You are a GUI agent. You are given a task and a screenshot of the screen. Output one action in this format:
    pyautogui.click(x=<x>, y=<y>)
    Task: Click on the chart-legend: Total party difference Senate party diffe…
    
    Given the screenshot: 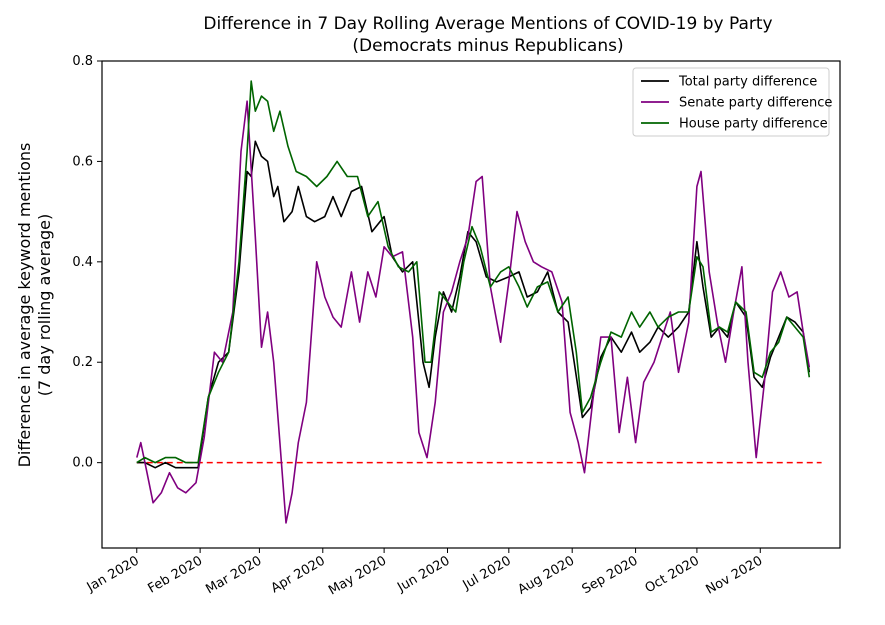 What is the action you would take?
    pyautogui.click(x=732, y=102)
    